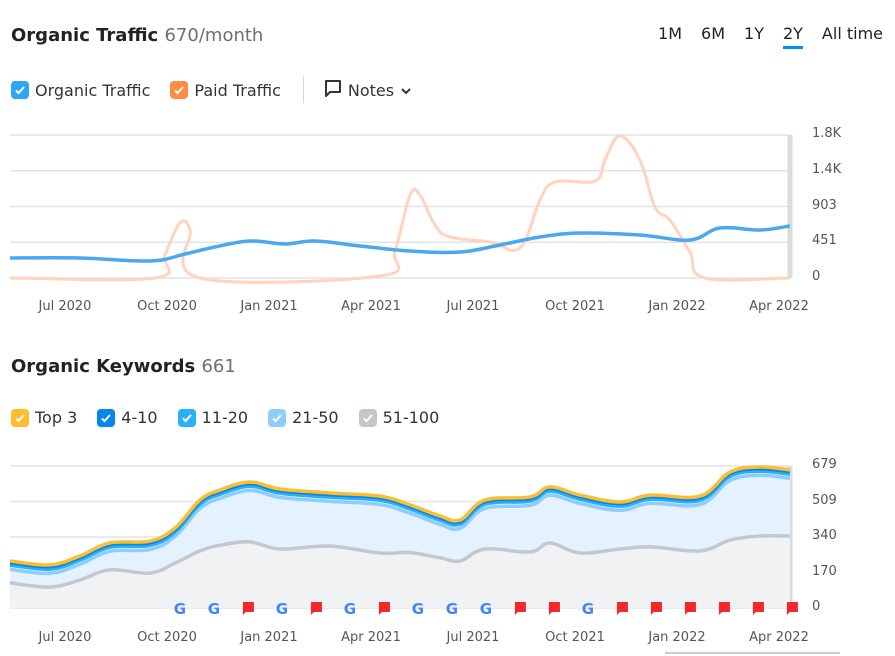  I want to click on y-tick-label: 451, so click(824, 241).